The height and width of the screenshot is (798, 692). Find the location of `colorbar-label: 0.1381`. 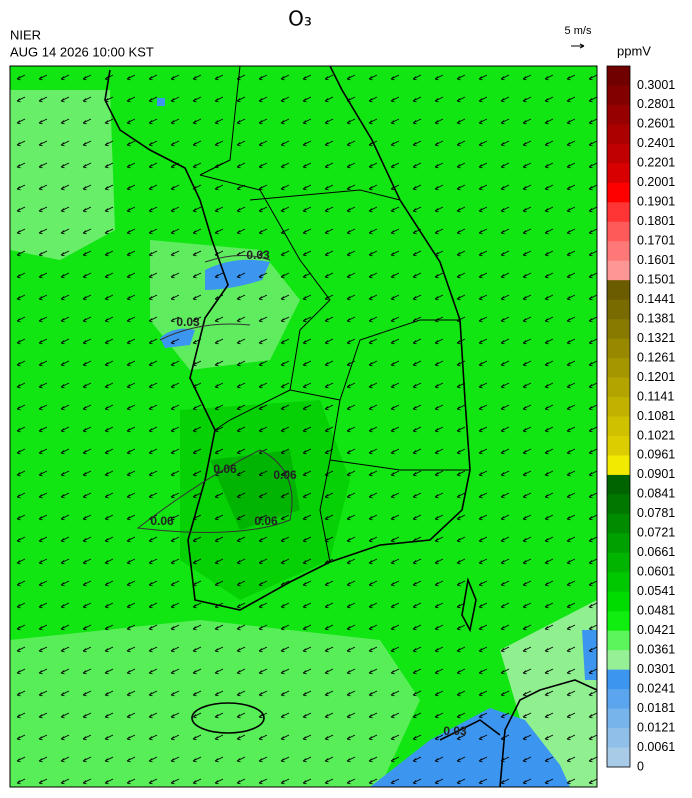

colorbar-label: 0.1381 is located at coordinates (656, 318).